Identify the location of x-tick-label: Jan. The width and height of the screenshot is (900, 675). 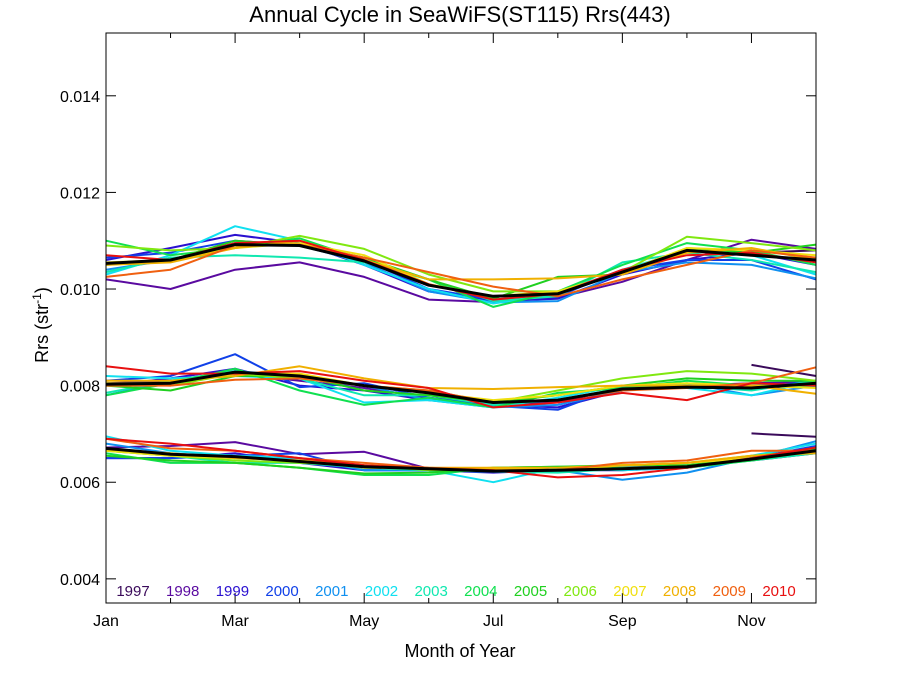
(106, 621).